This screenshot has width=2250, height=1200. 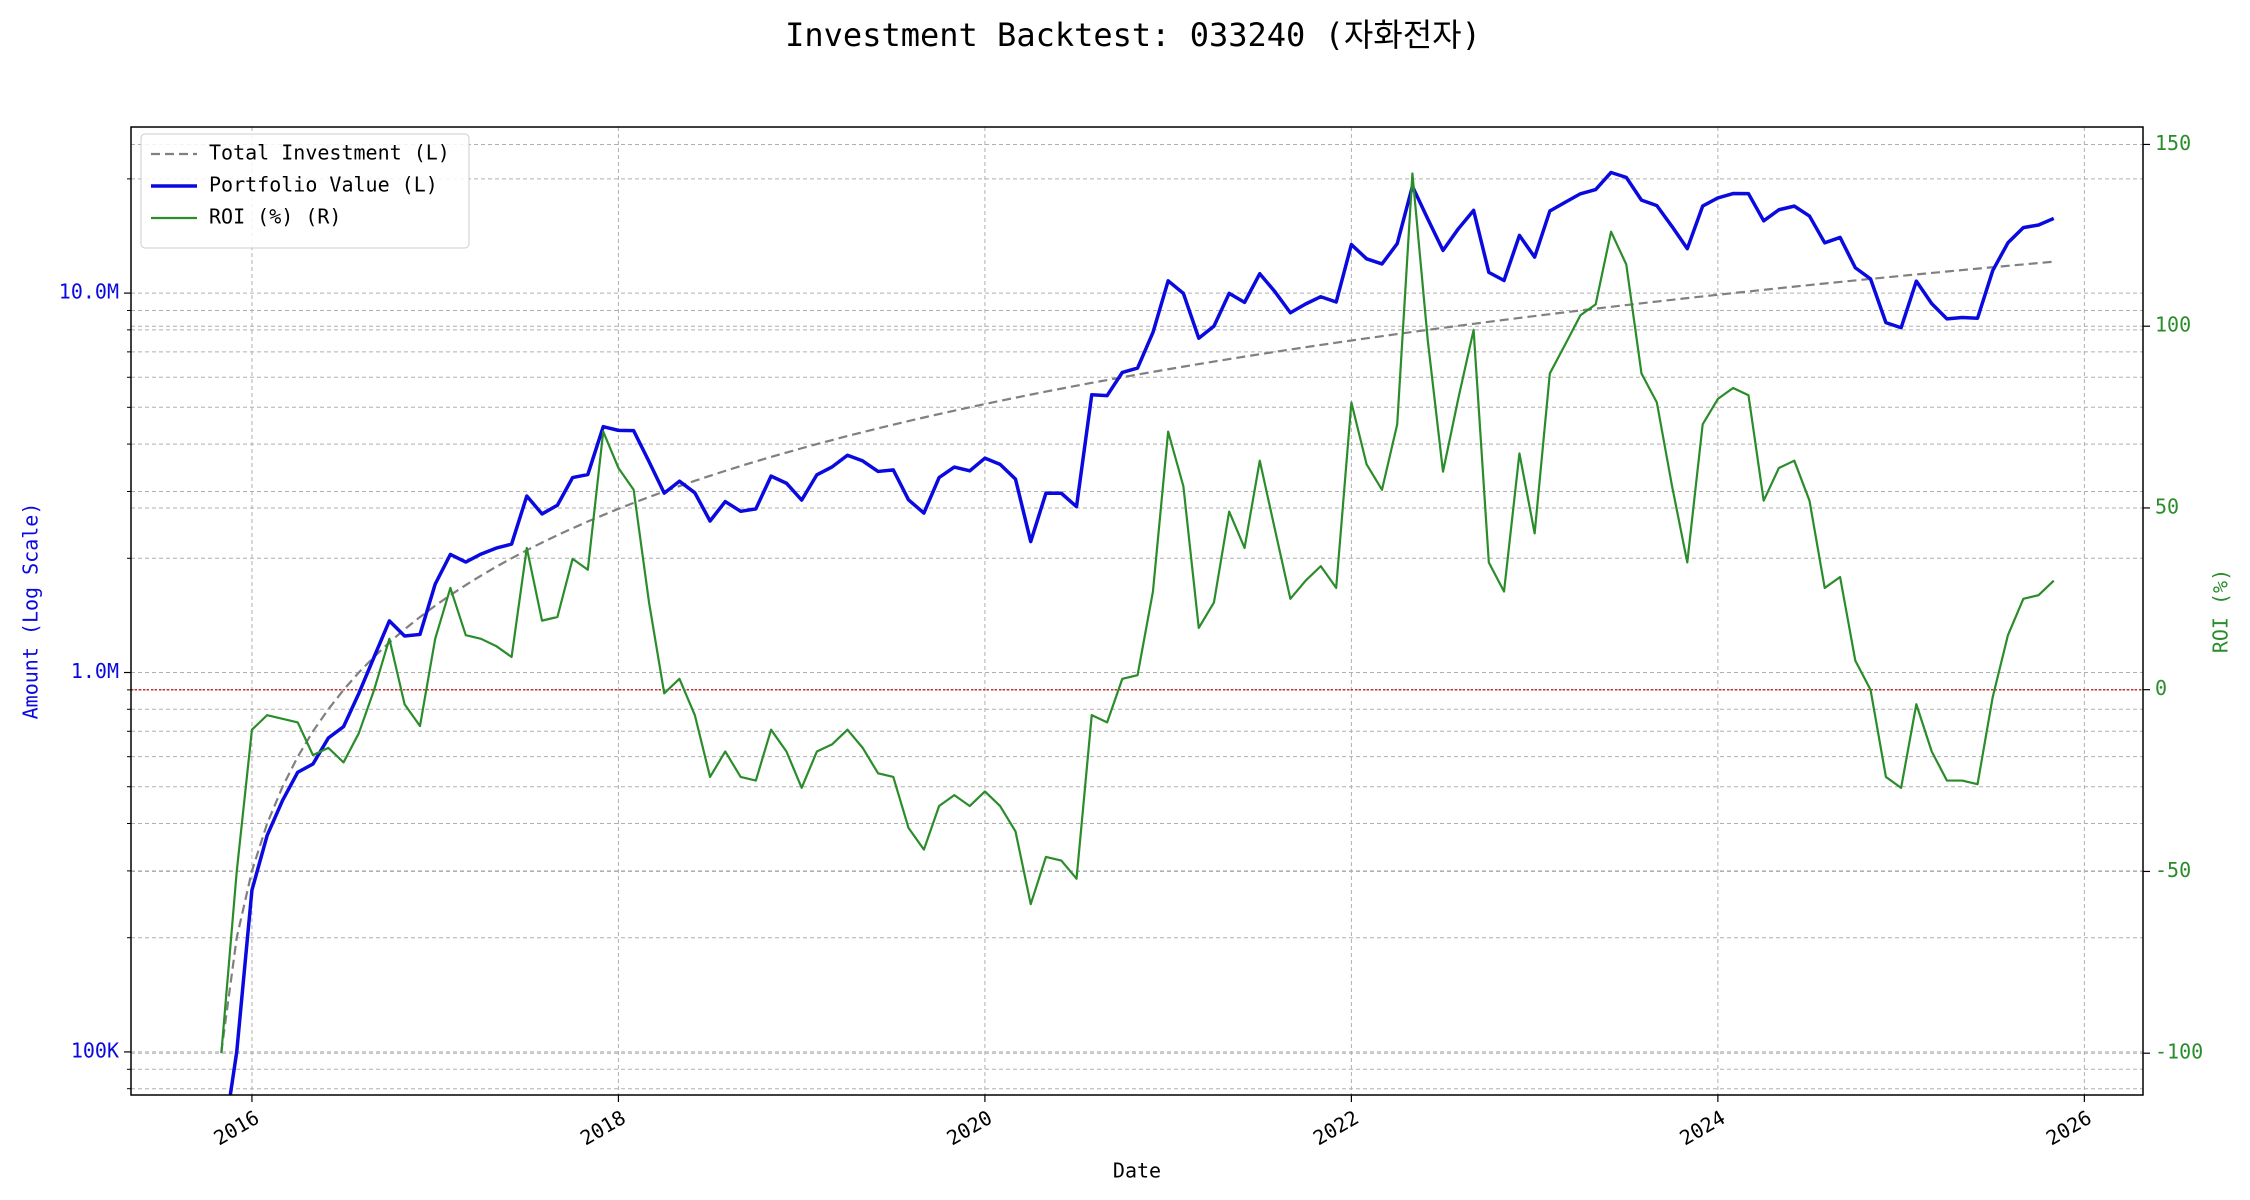 I want to click on legend-label: Total Investment (L), so click(x=329, y=153).